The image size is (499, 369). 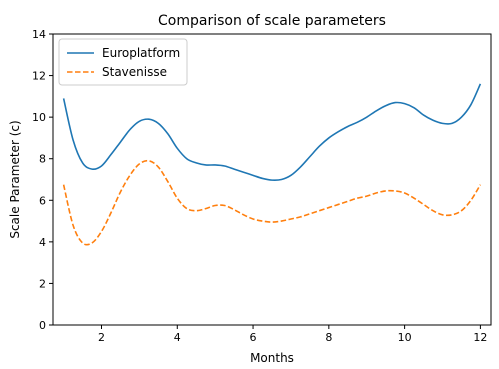 I want to click on y-tick-label: 2, so click(x=42, y=283).